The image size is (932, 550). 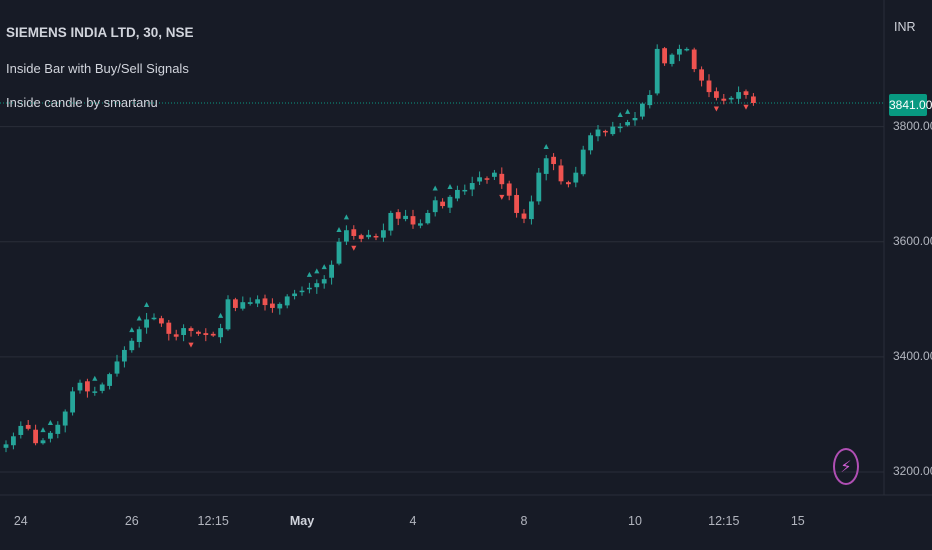 I want to click on symbol-title: SIEMENS INDIA LTD, 30, NSE, so click(x=100, y=32).